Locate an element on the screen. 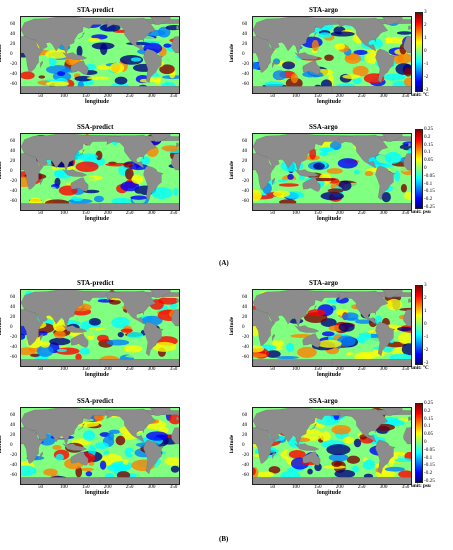 This screenshot has width=453, height=550. y-tick-label: 20 is located at coordinates (245, 160).